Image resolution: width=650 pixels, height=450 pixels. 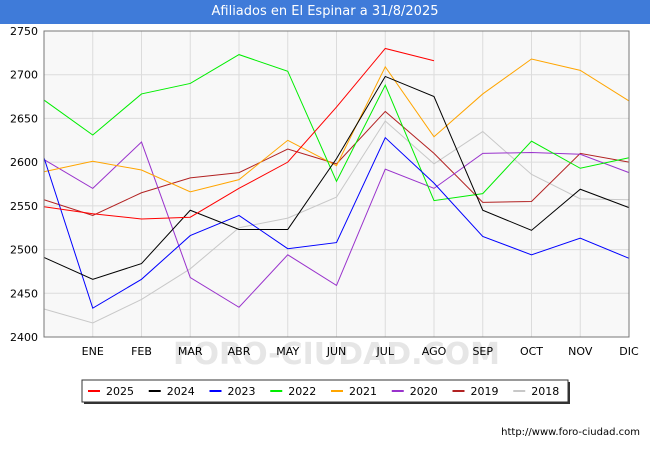 I want to click on x-tick-label: JUN, so click(x=336, y=351).